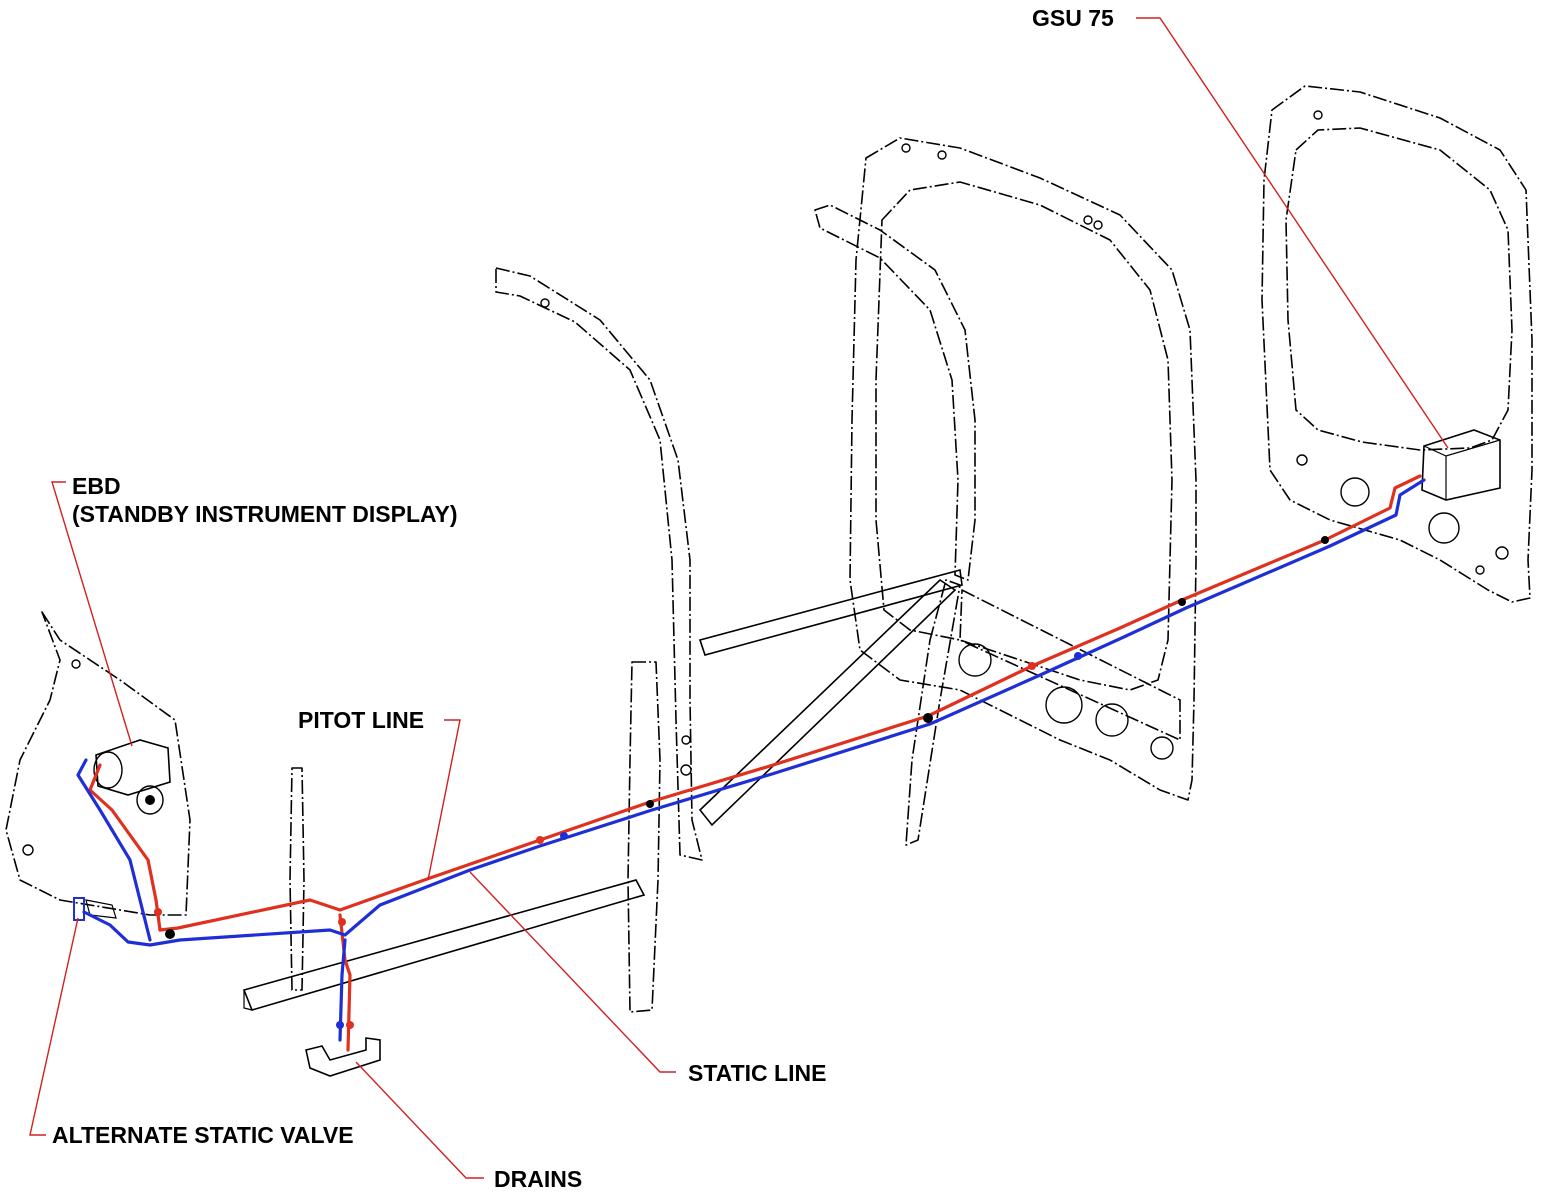 The width and height of the screenshot is (1548, 1194). What do you see at coordinates (444, 800) in the screenshot?
I see `pitot-leader` at bounding box center [444, 800].